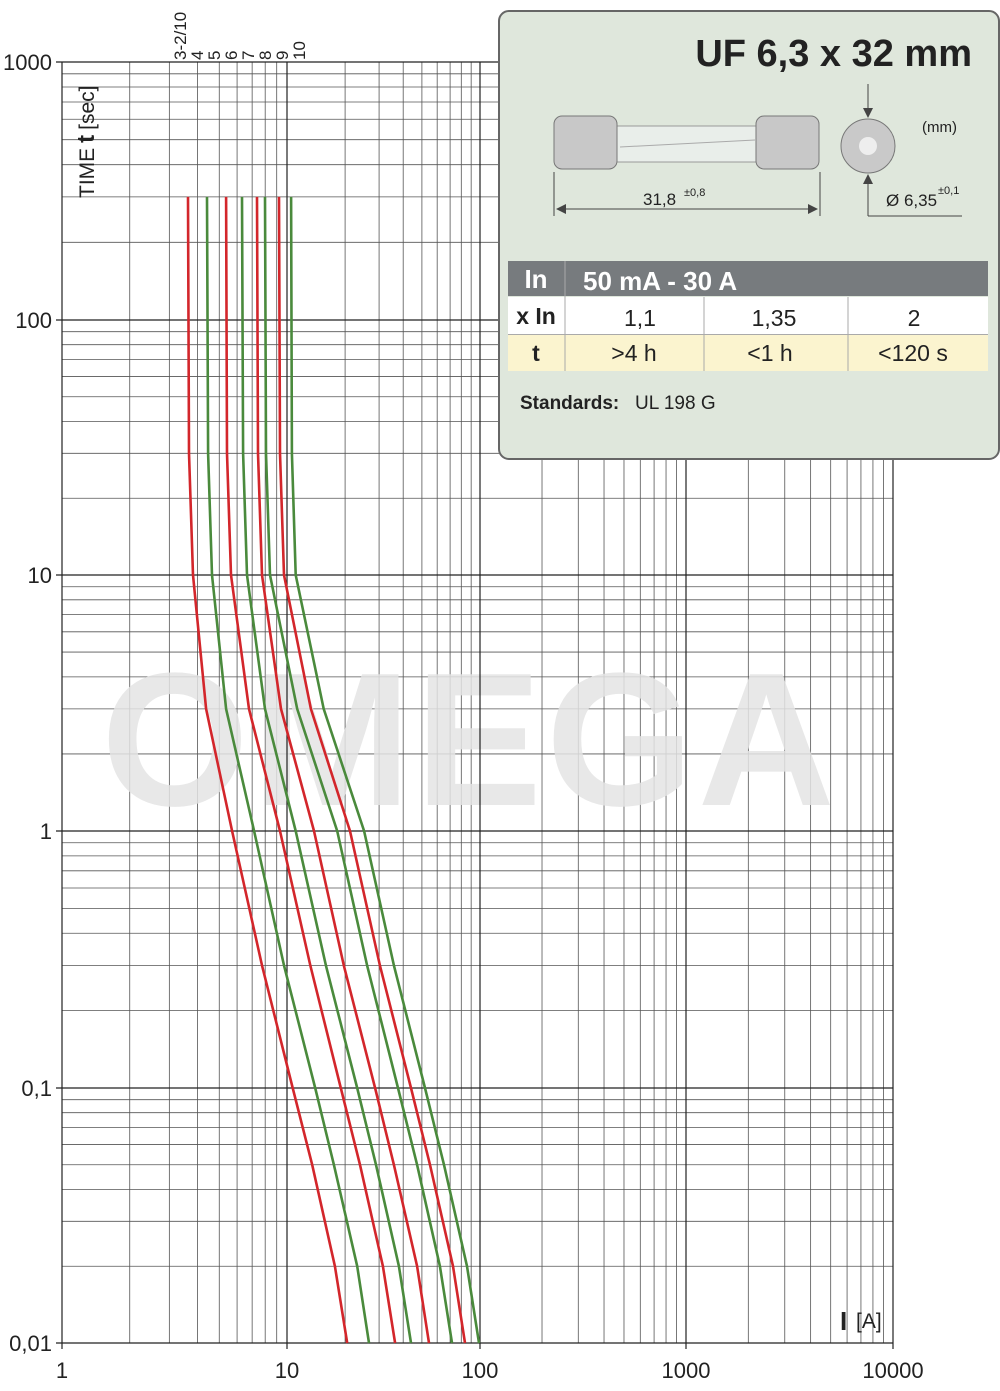 The height and width of the screenshot is (1391, 1000). Describe the element at coordinates (913, 353) in the screenshot. I see `table-cell: <120 s` at that location.